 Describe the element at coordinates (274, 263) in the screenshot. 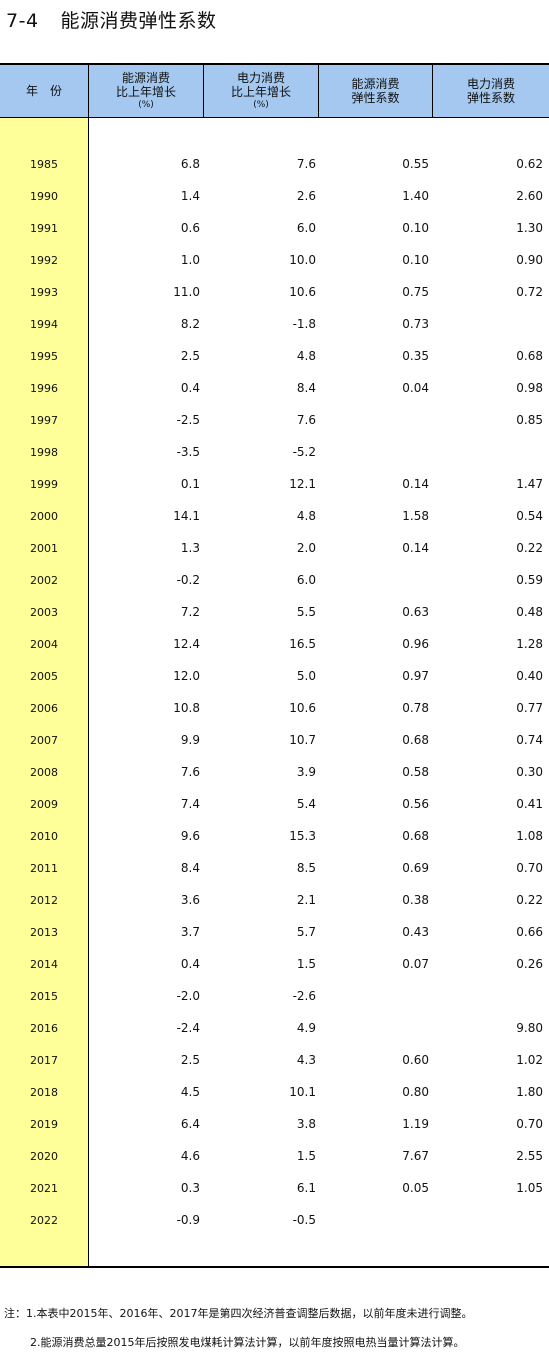

I see `table-row: 1992 1.0 10.0 0.10 0.90` at that location.